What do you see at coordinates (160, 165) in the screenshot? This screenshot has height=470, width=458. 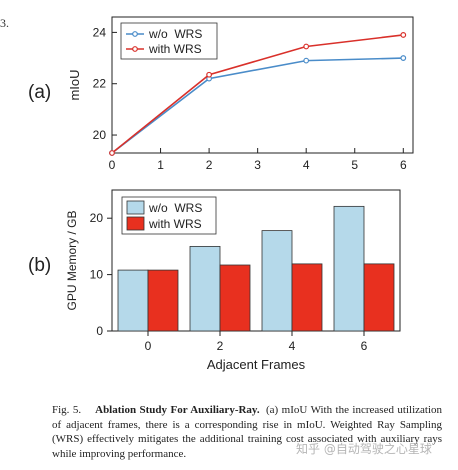 I see `x-tick-label: 1` at bounding box center [160, 165].